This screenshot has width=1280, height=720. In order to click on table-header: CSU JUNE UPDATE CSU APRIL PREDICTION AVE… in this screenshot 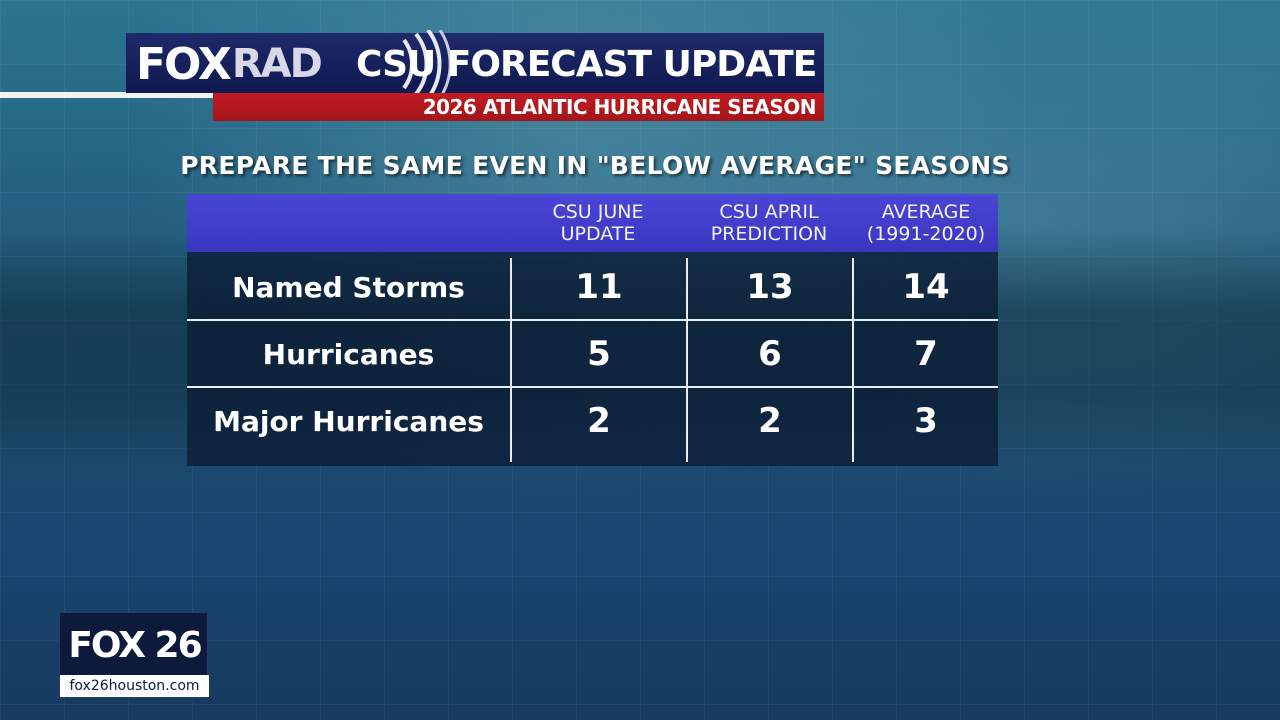, I will do `click(592, 223)`.